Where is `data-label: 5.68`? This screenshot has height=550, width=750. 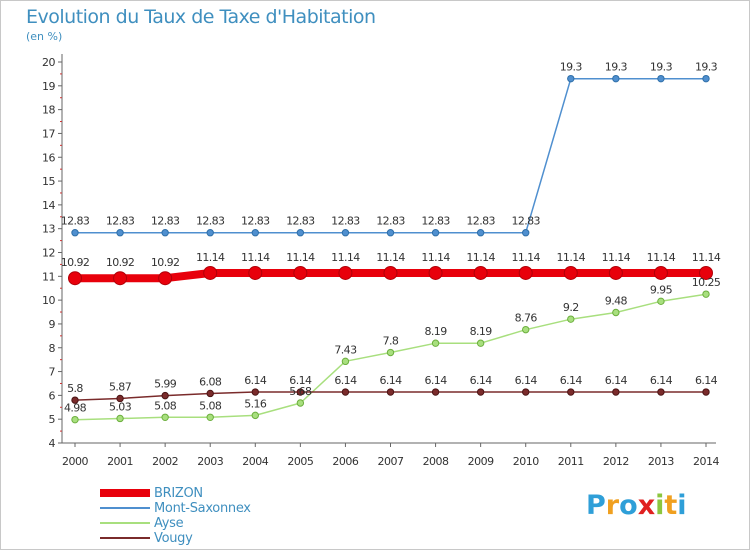 data-label: 5.68 is located at coordinates (300, 391).